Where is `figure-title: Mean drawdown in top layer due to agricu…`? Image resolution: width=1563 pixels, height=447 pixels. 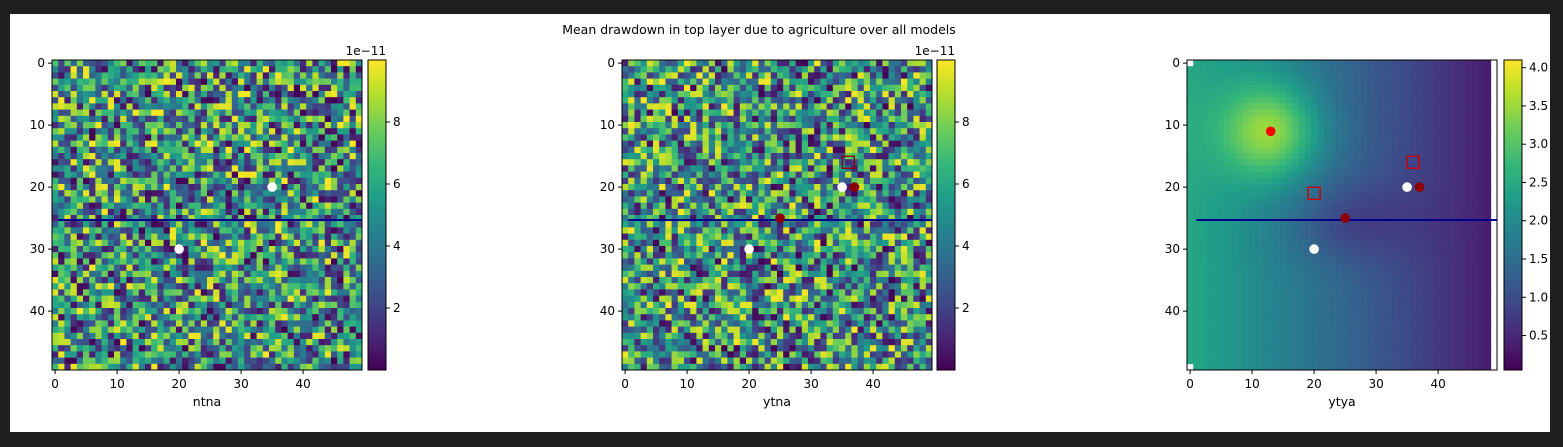
figure-title: Mean drawdown in top layer due to agricu… is located at coordinates (759, 29).